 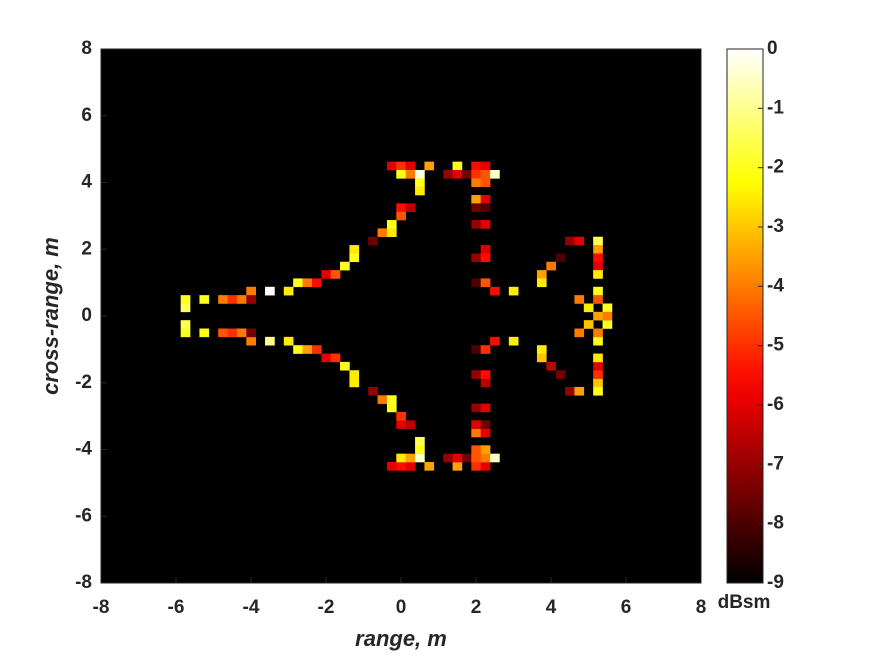 What do you see at coordinates (775, 582) in the screenshot?
I see `colorbar-tick-label: -9` at bounding box center [775, 582].